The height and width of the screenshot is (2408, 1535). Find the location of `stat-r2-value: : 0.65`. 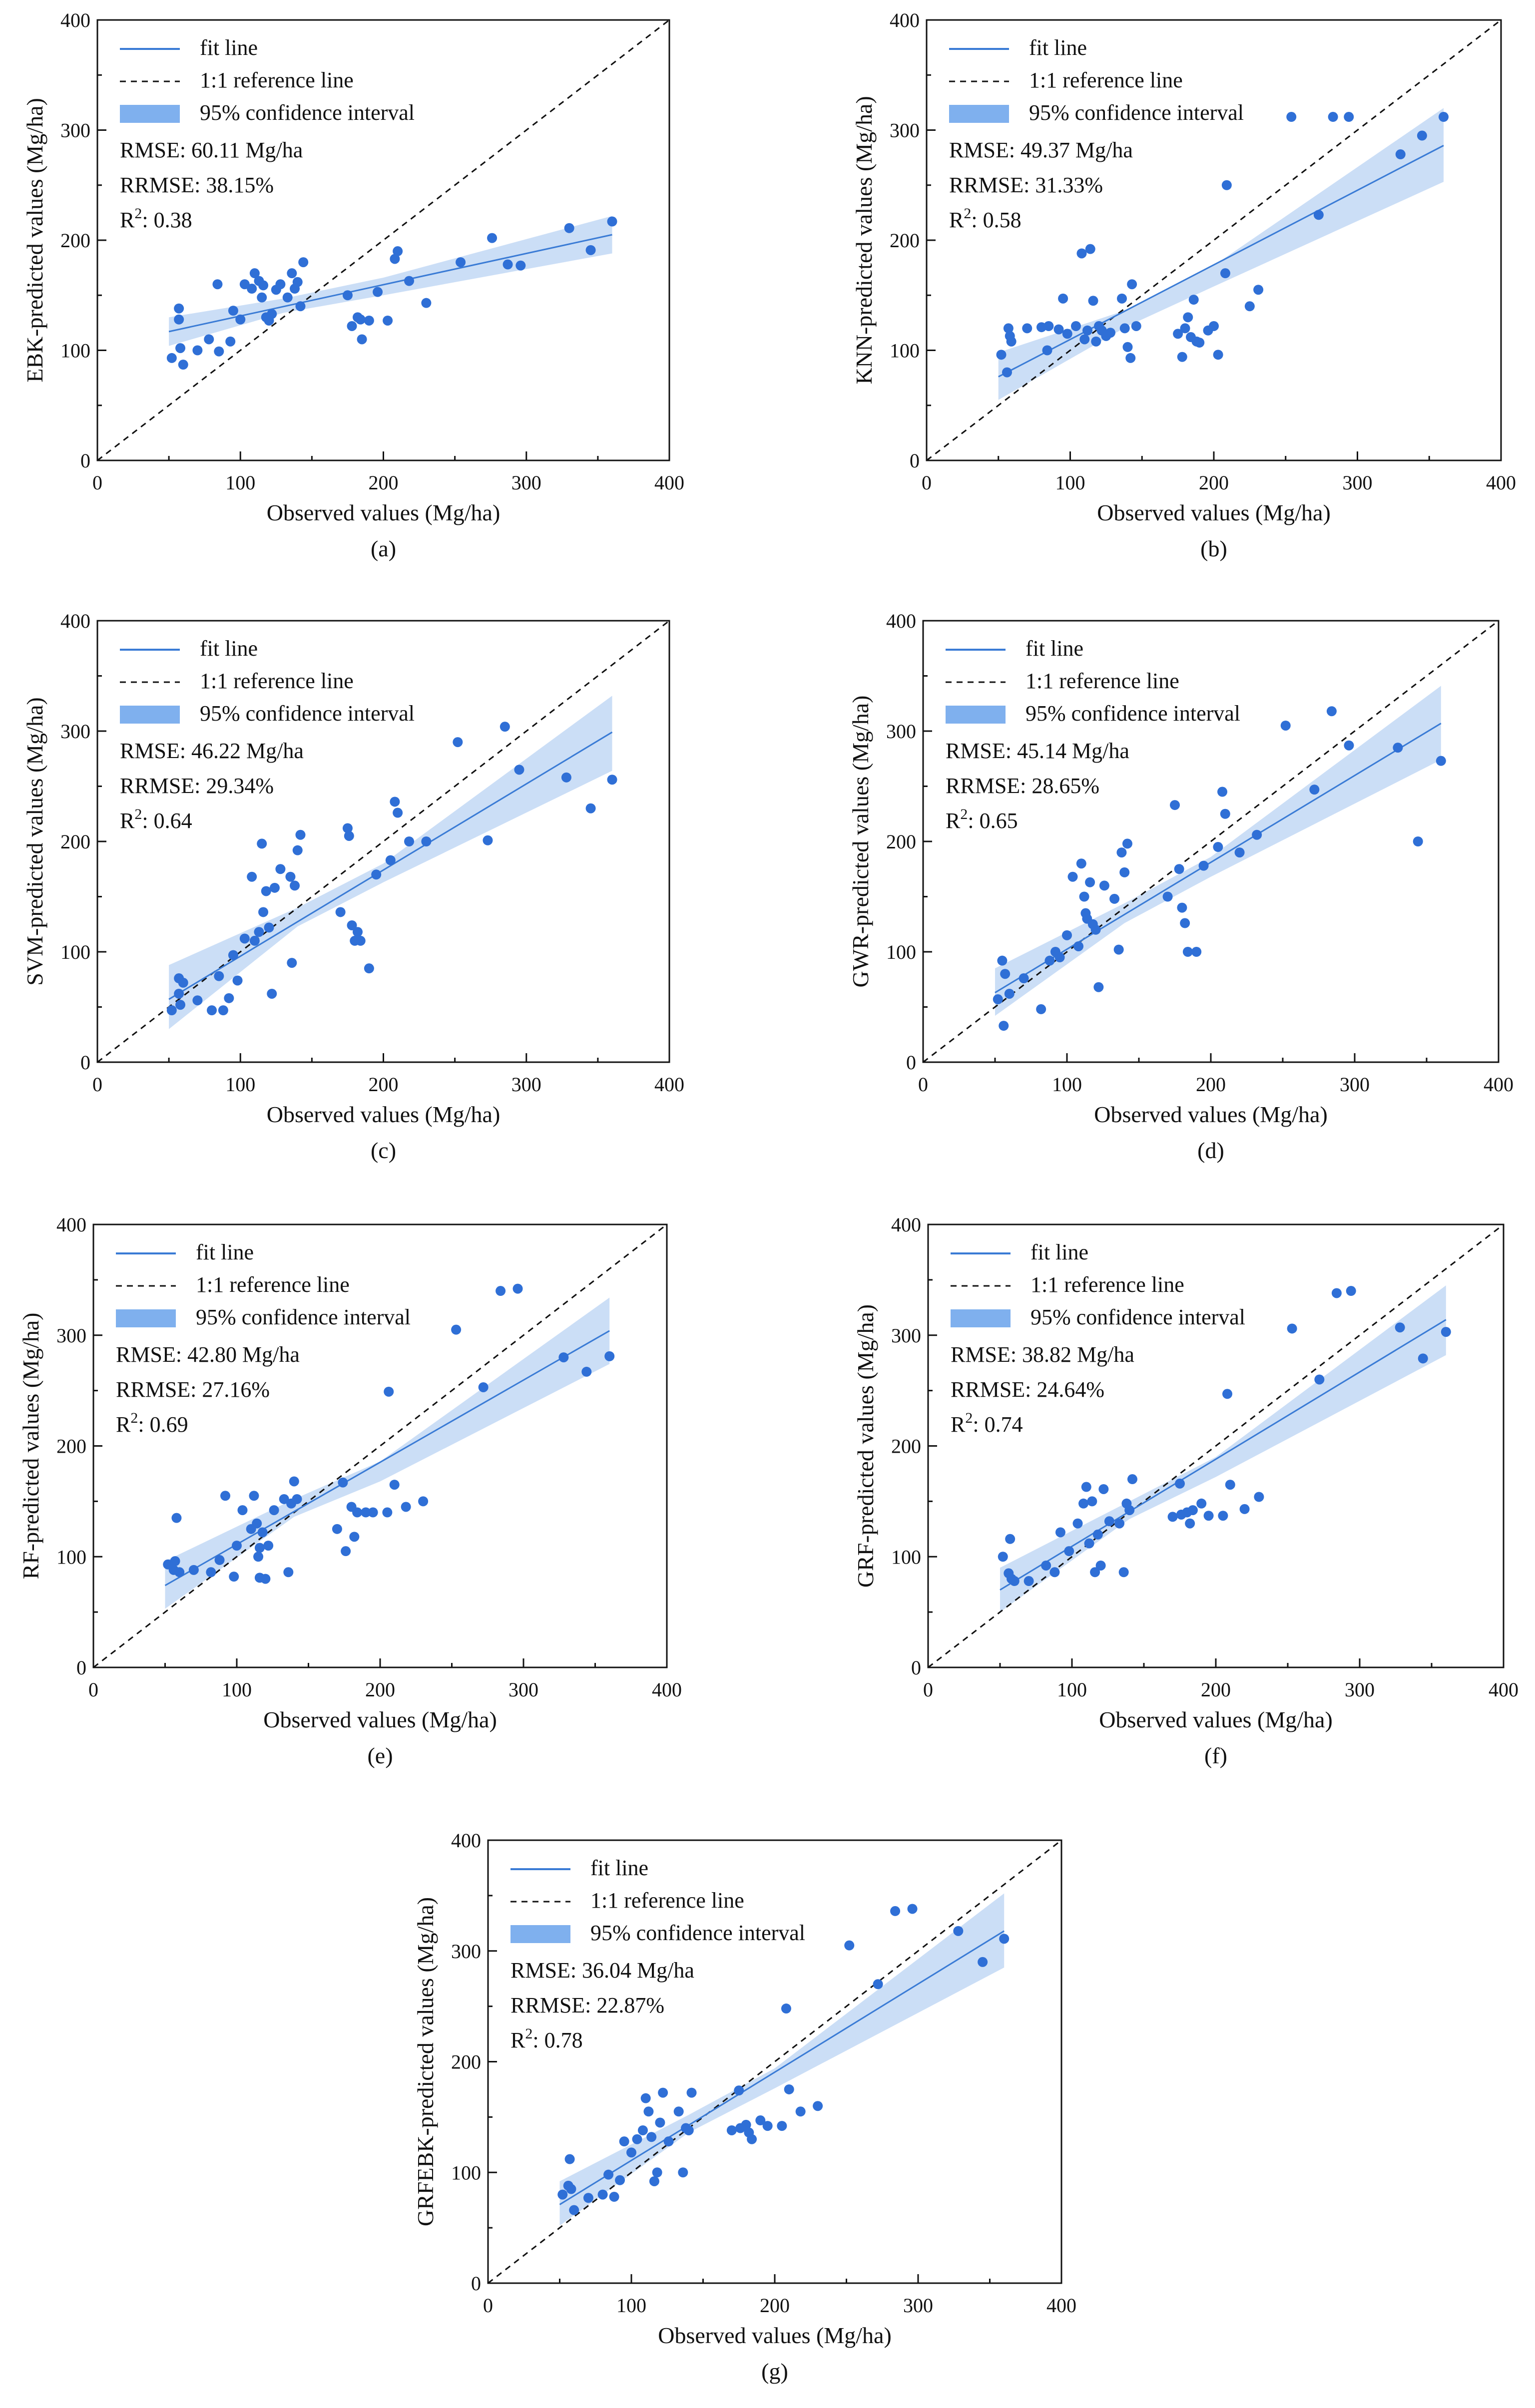

stat-r2-value: : 0.65 is located at coordinates (993, 820).